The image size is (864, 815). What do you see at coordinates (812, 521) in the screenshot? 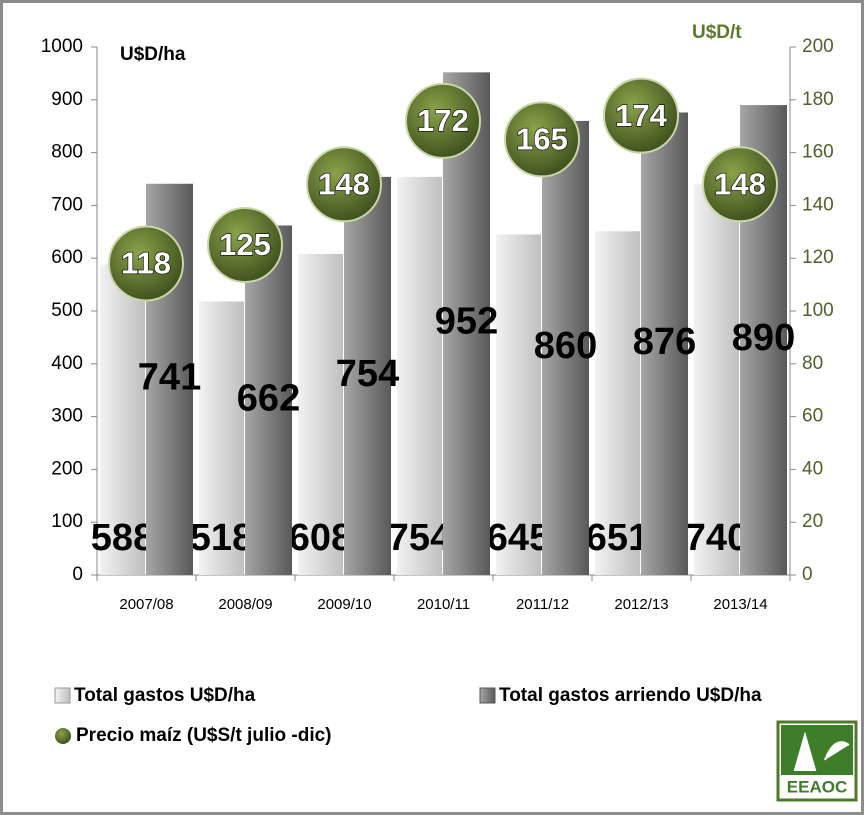
I see `y2-tick-label: 20` at bounding box center [812, 521].